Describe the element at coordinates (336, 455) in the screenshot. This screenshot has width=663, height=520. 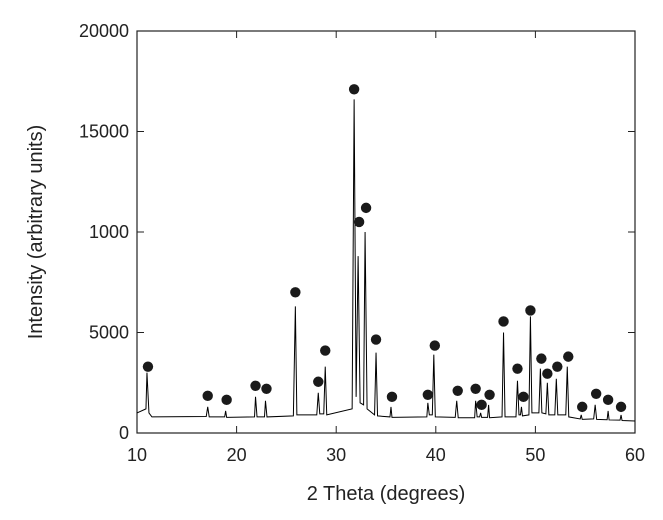
I see `x-tick-label: 30` at that location.